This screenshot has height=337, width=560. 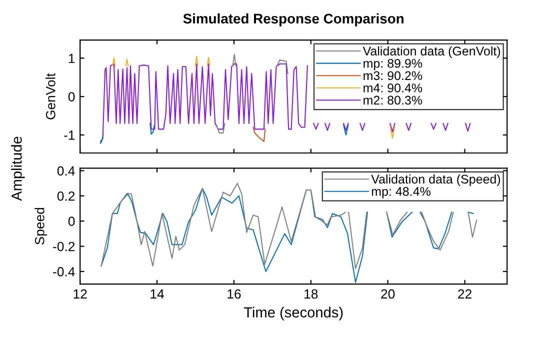 What do you see at coordinates (293, 313) in the screenshot?
I see `x-axis-title: Time (seconds)` at bounding box center [293, 313].